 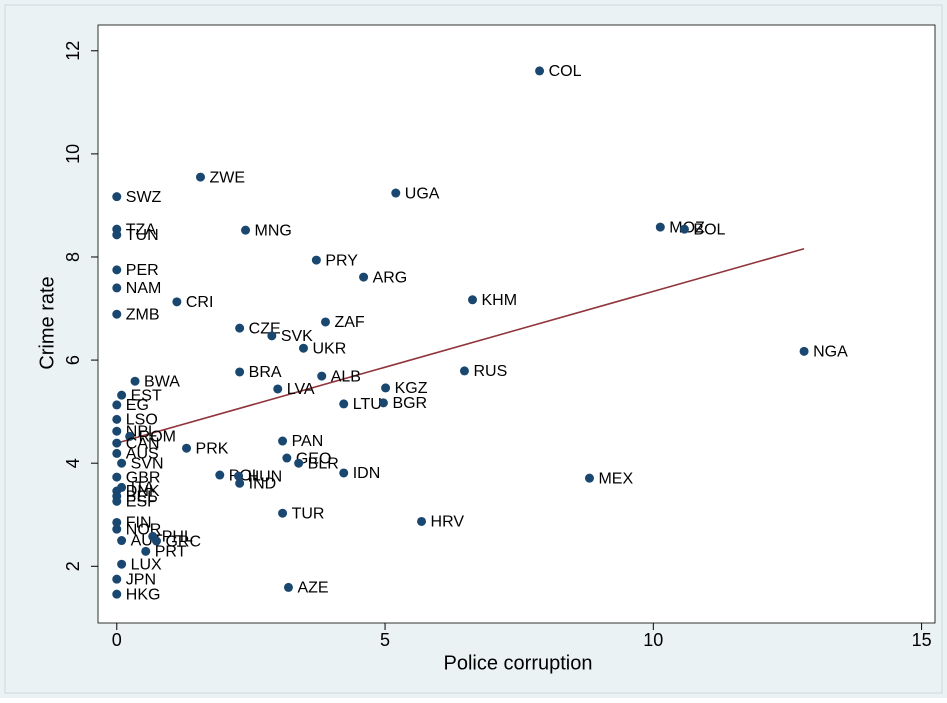 I want to click on point-label: TUN, so click(x=142, y=235).